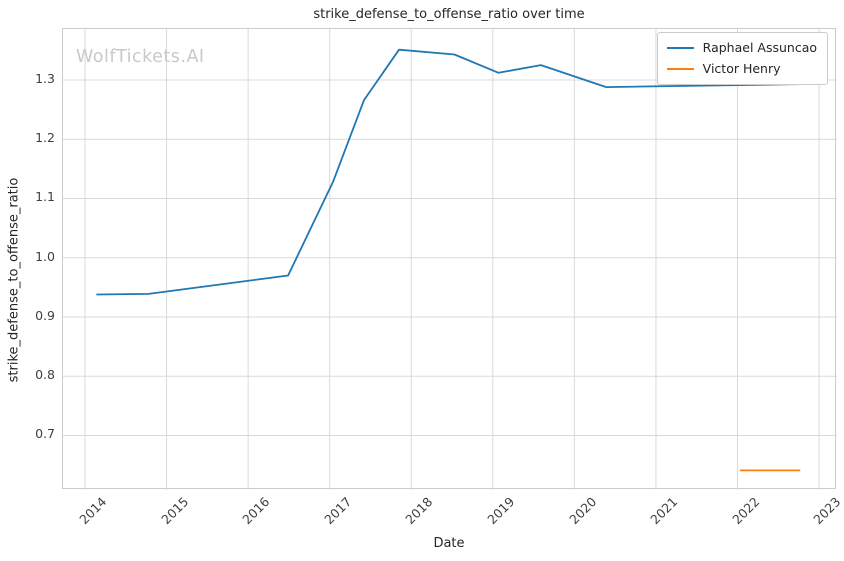 This screenshot has height=561, width=844. Describe the element at coordinates (45, 434) in the screenshot. I see `y-tick-label: 0.7` at that location.